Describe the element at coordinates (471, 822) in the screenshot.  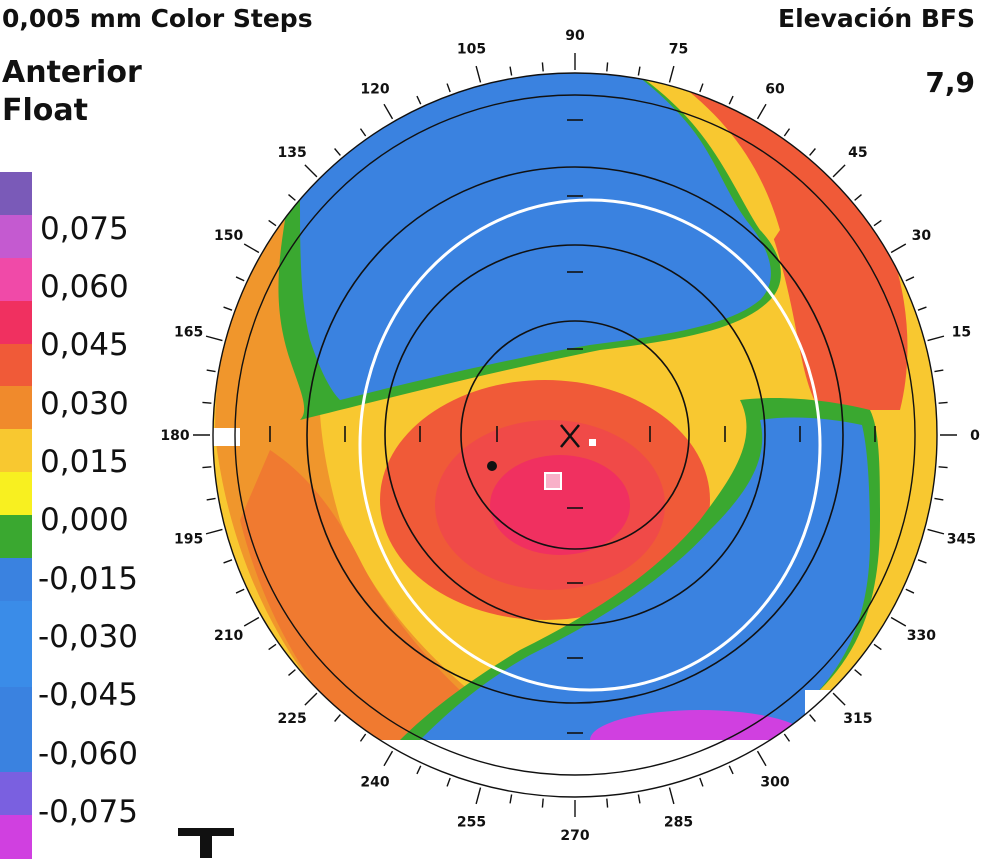
I see `degree-label: 255` at that location.